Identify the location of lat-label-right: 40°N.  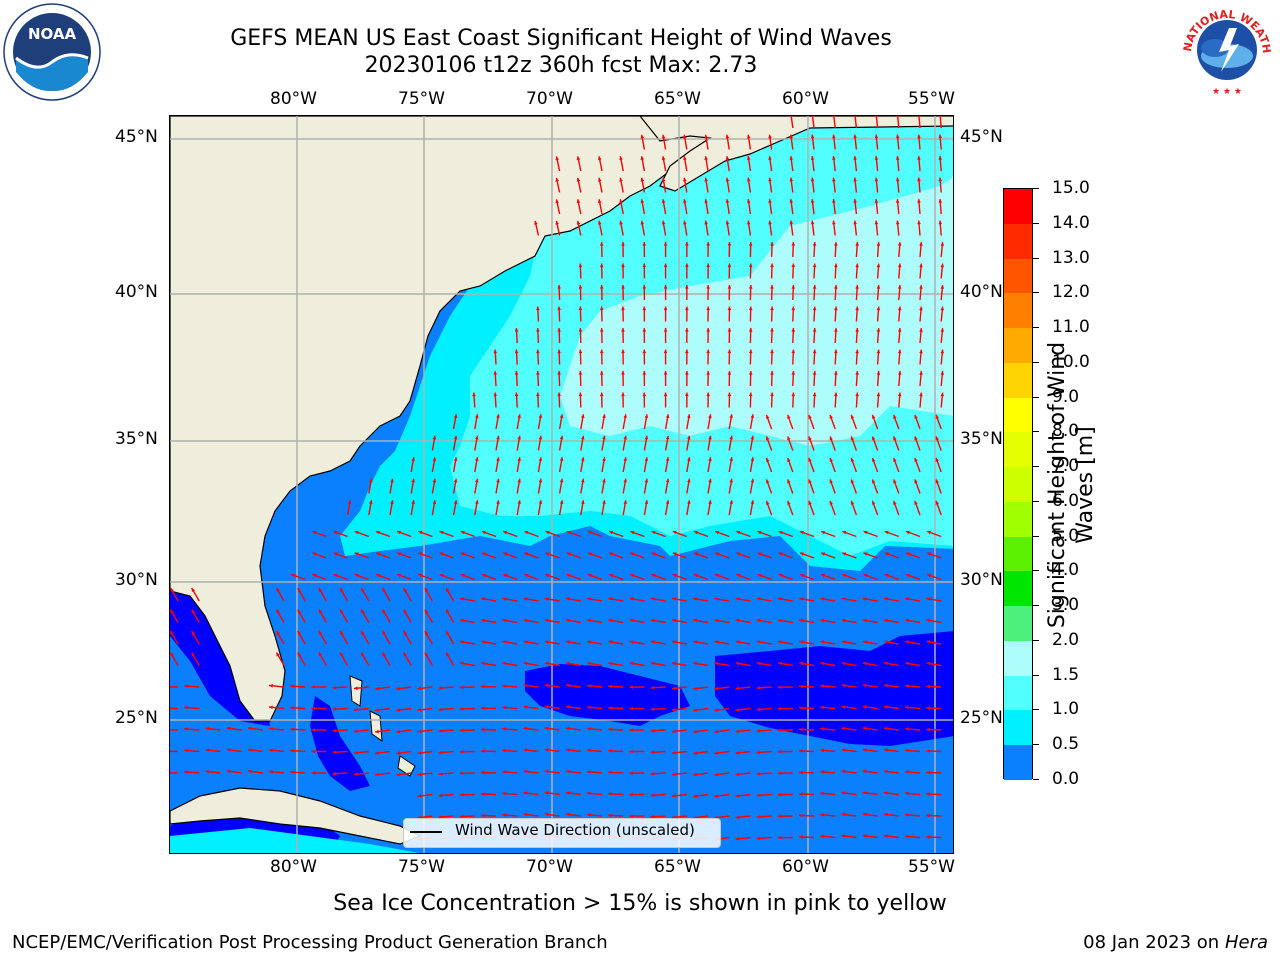
(981, 292).